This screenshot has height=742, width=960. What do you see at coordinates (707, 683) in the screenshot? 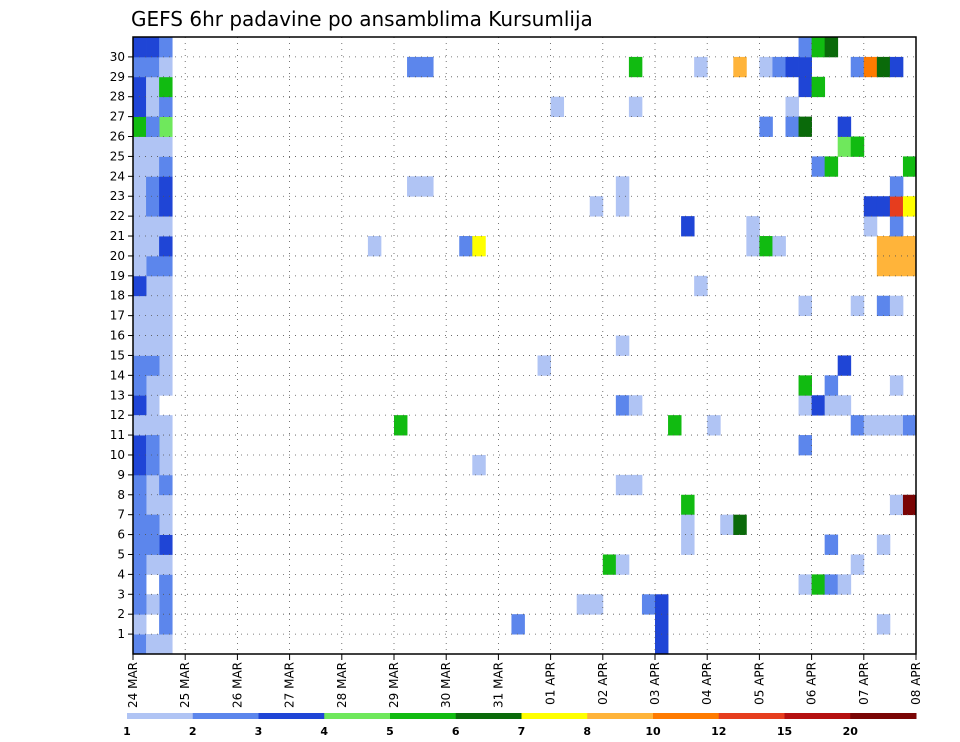
I see `x-tick-label: 04 APR` at bounding box center [707, 683].